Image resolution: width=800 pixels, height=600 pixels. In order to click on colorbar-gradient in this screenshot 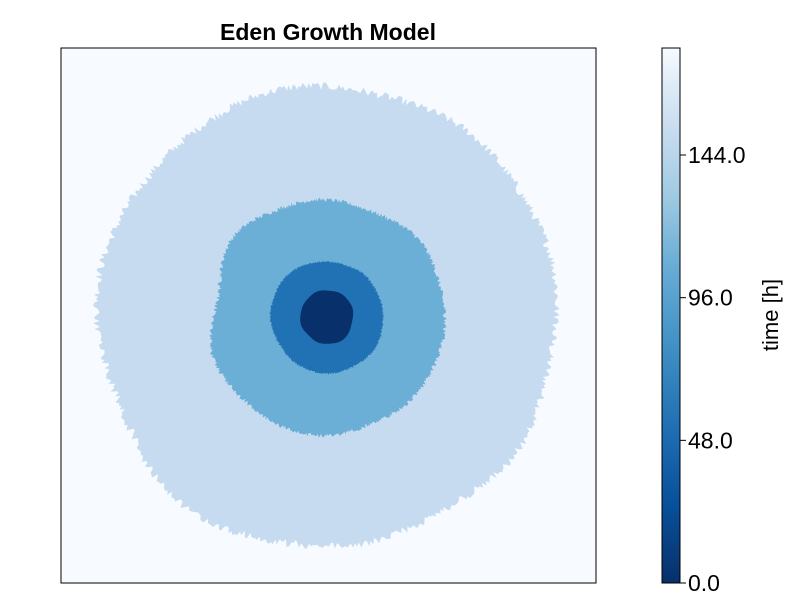, I will do `click(671, 315)`.